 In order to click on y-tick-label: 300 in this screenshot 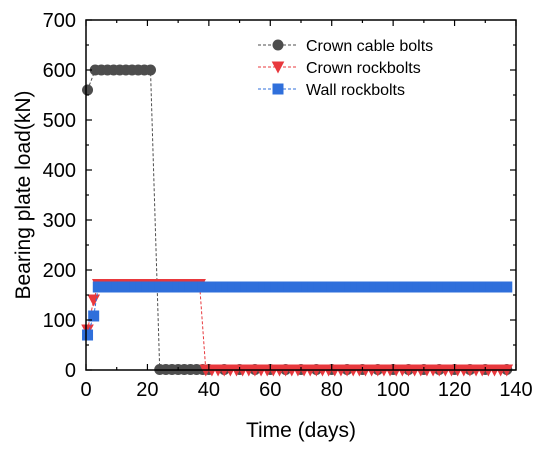, I will do `click(59, 221)`.